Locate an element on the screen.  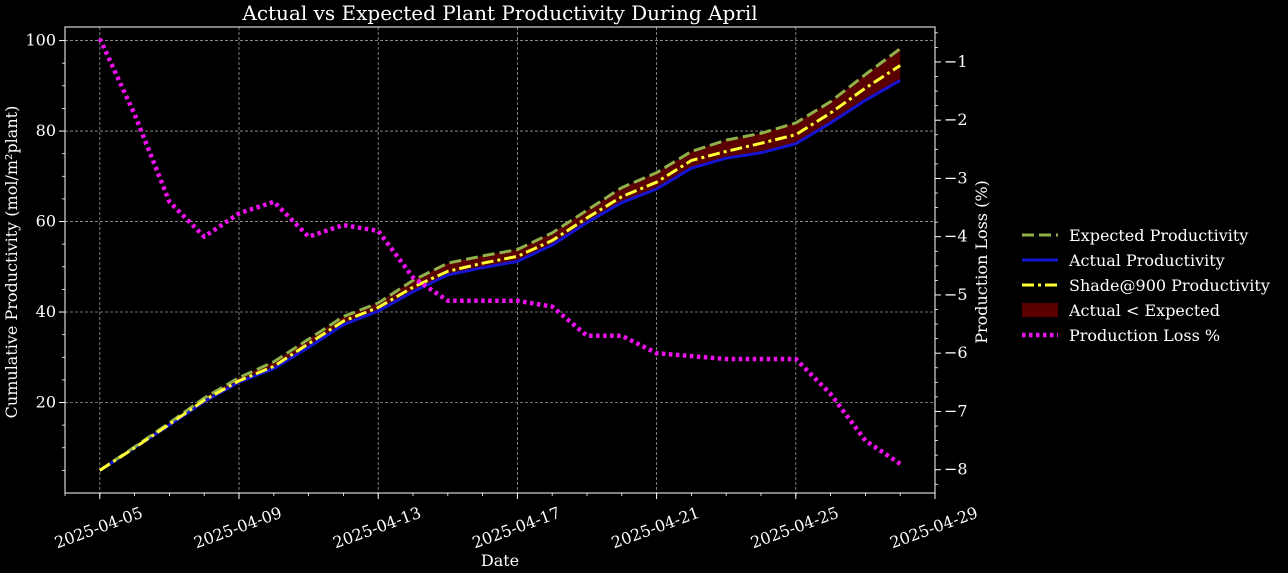
y2-tick-label: −3 is located at coordinates (956, 177).